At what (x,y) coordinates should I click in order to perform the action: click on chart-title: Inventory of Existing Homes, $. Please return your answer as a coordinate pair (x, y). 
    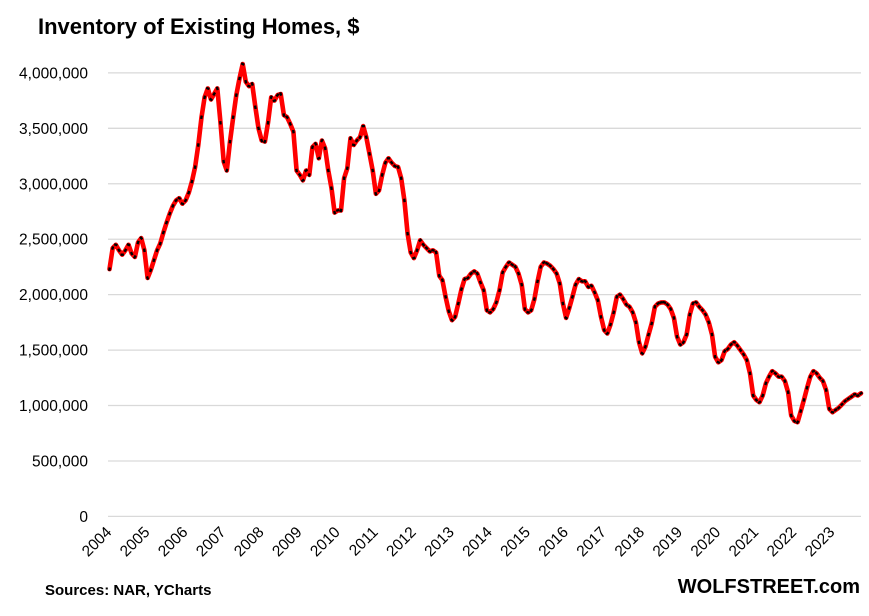
    Looking at the image, I should click on (199, 26).